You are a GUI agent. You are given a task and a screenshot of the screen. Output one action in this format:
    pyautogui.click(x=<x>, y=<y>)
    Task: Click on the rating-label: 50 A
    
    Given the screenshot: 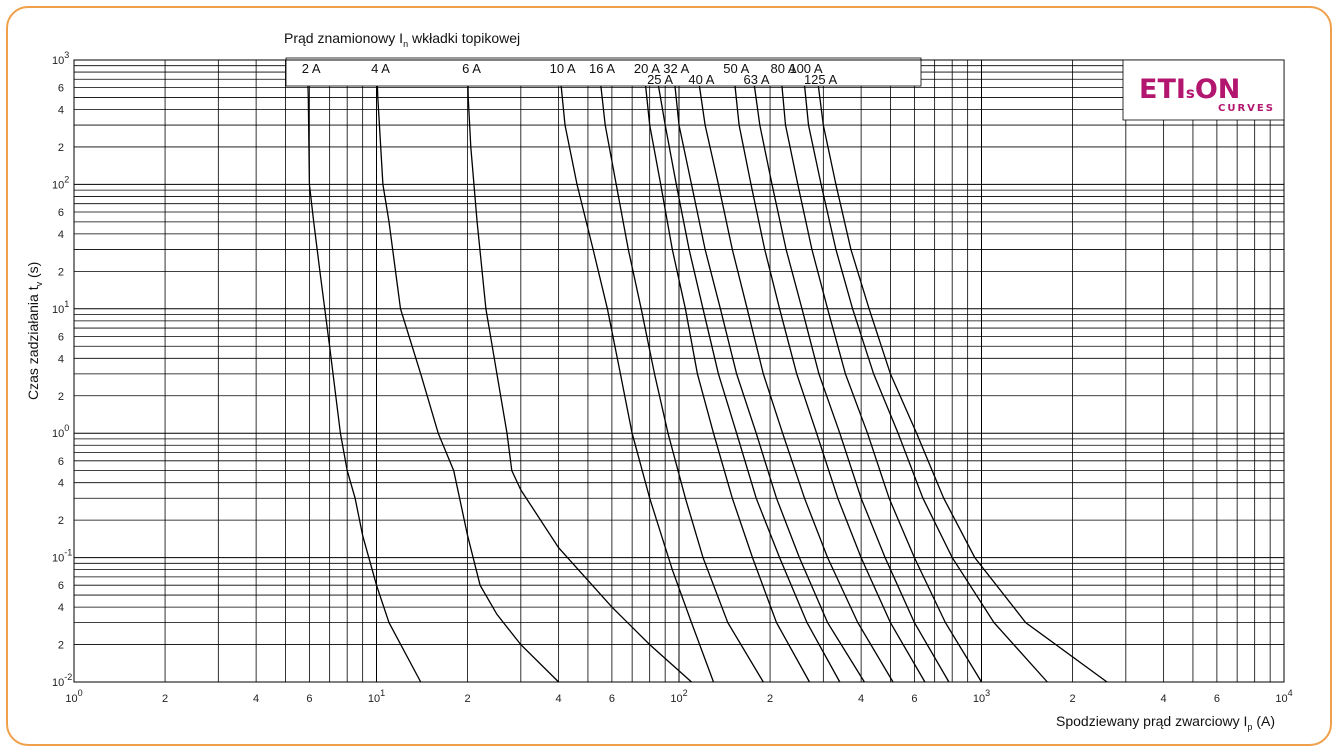 What is the action you would take?
    pyautogui.click(x=736, y=68)
    